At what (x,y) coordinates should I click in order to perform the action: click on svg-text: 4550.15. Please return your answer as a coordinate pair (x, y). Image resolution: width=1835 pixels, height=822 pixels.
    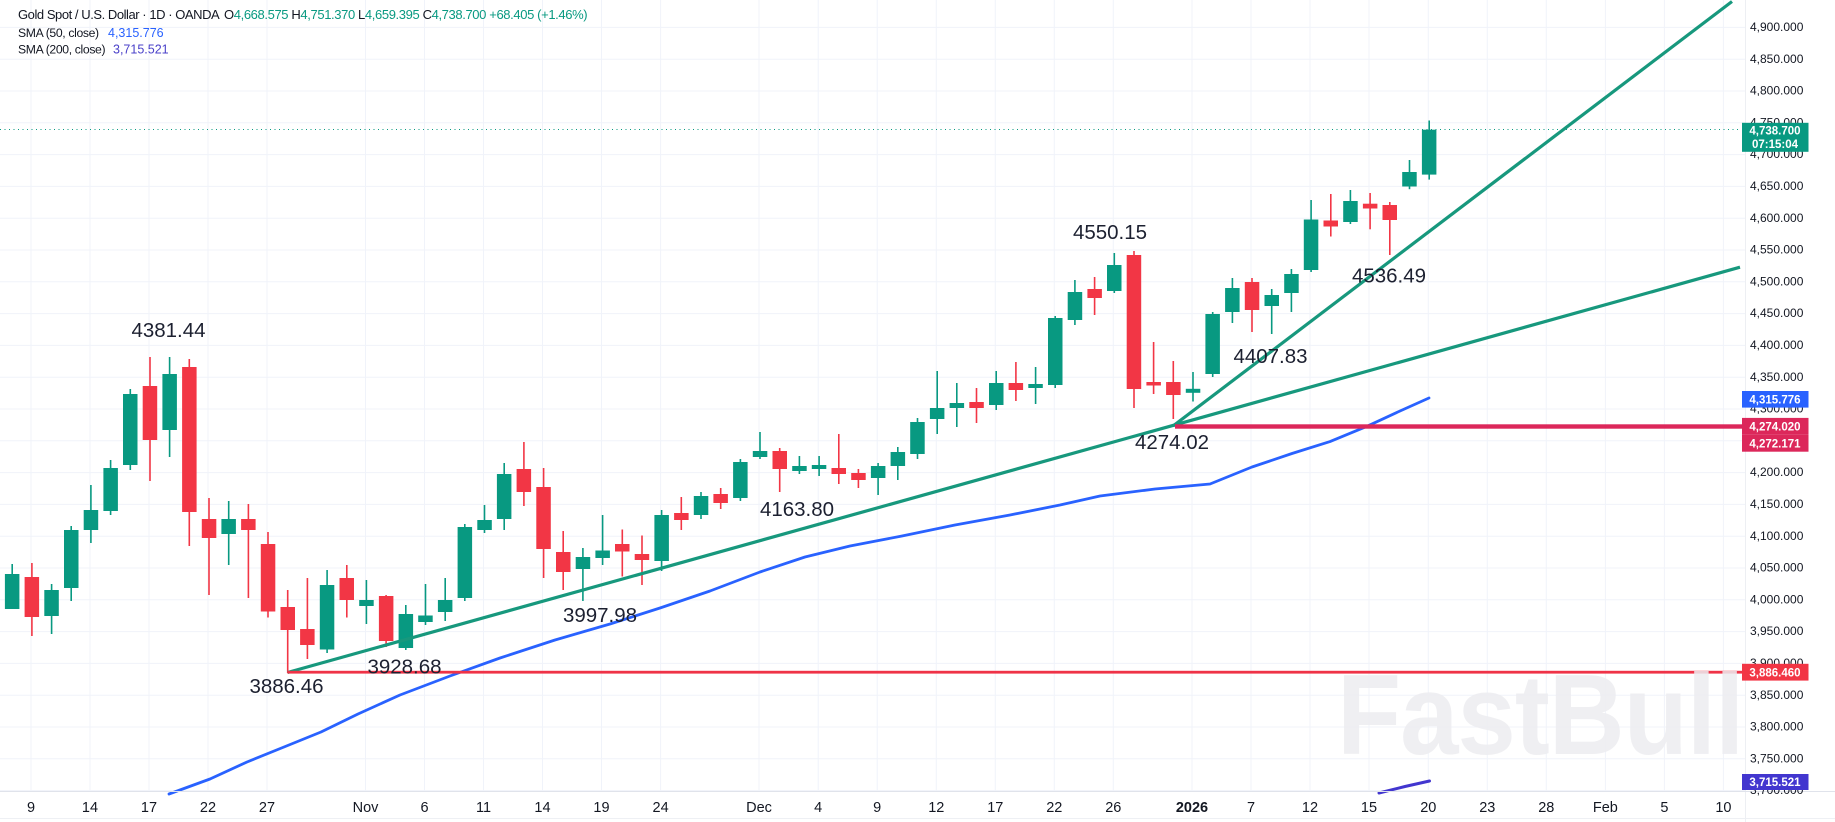
    Looking at the image, I should click on (1110, 232).